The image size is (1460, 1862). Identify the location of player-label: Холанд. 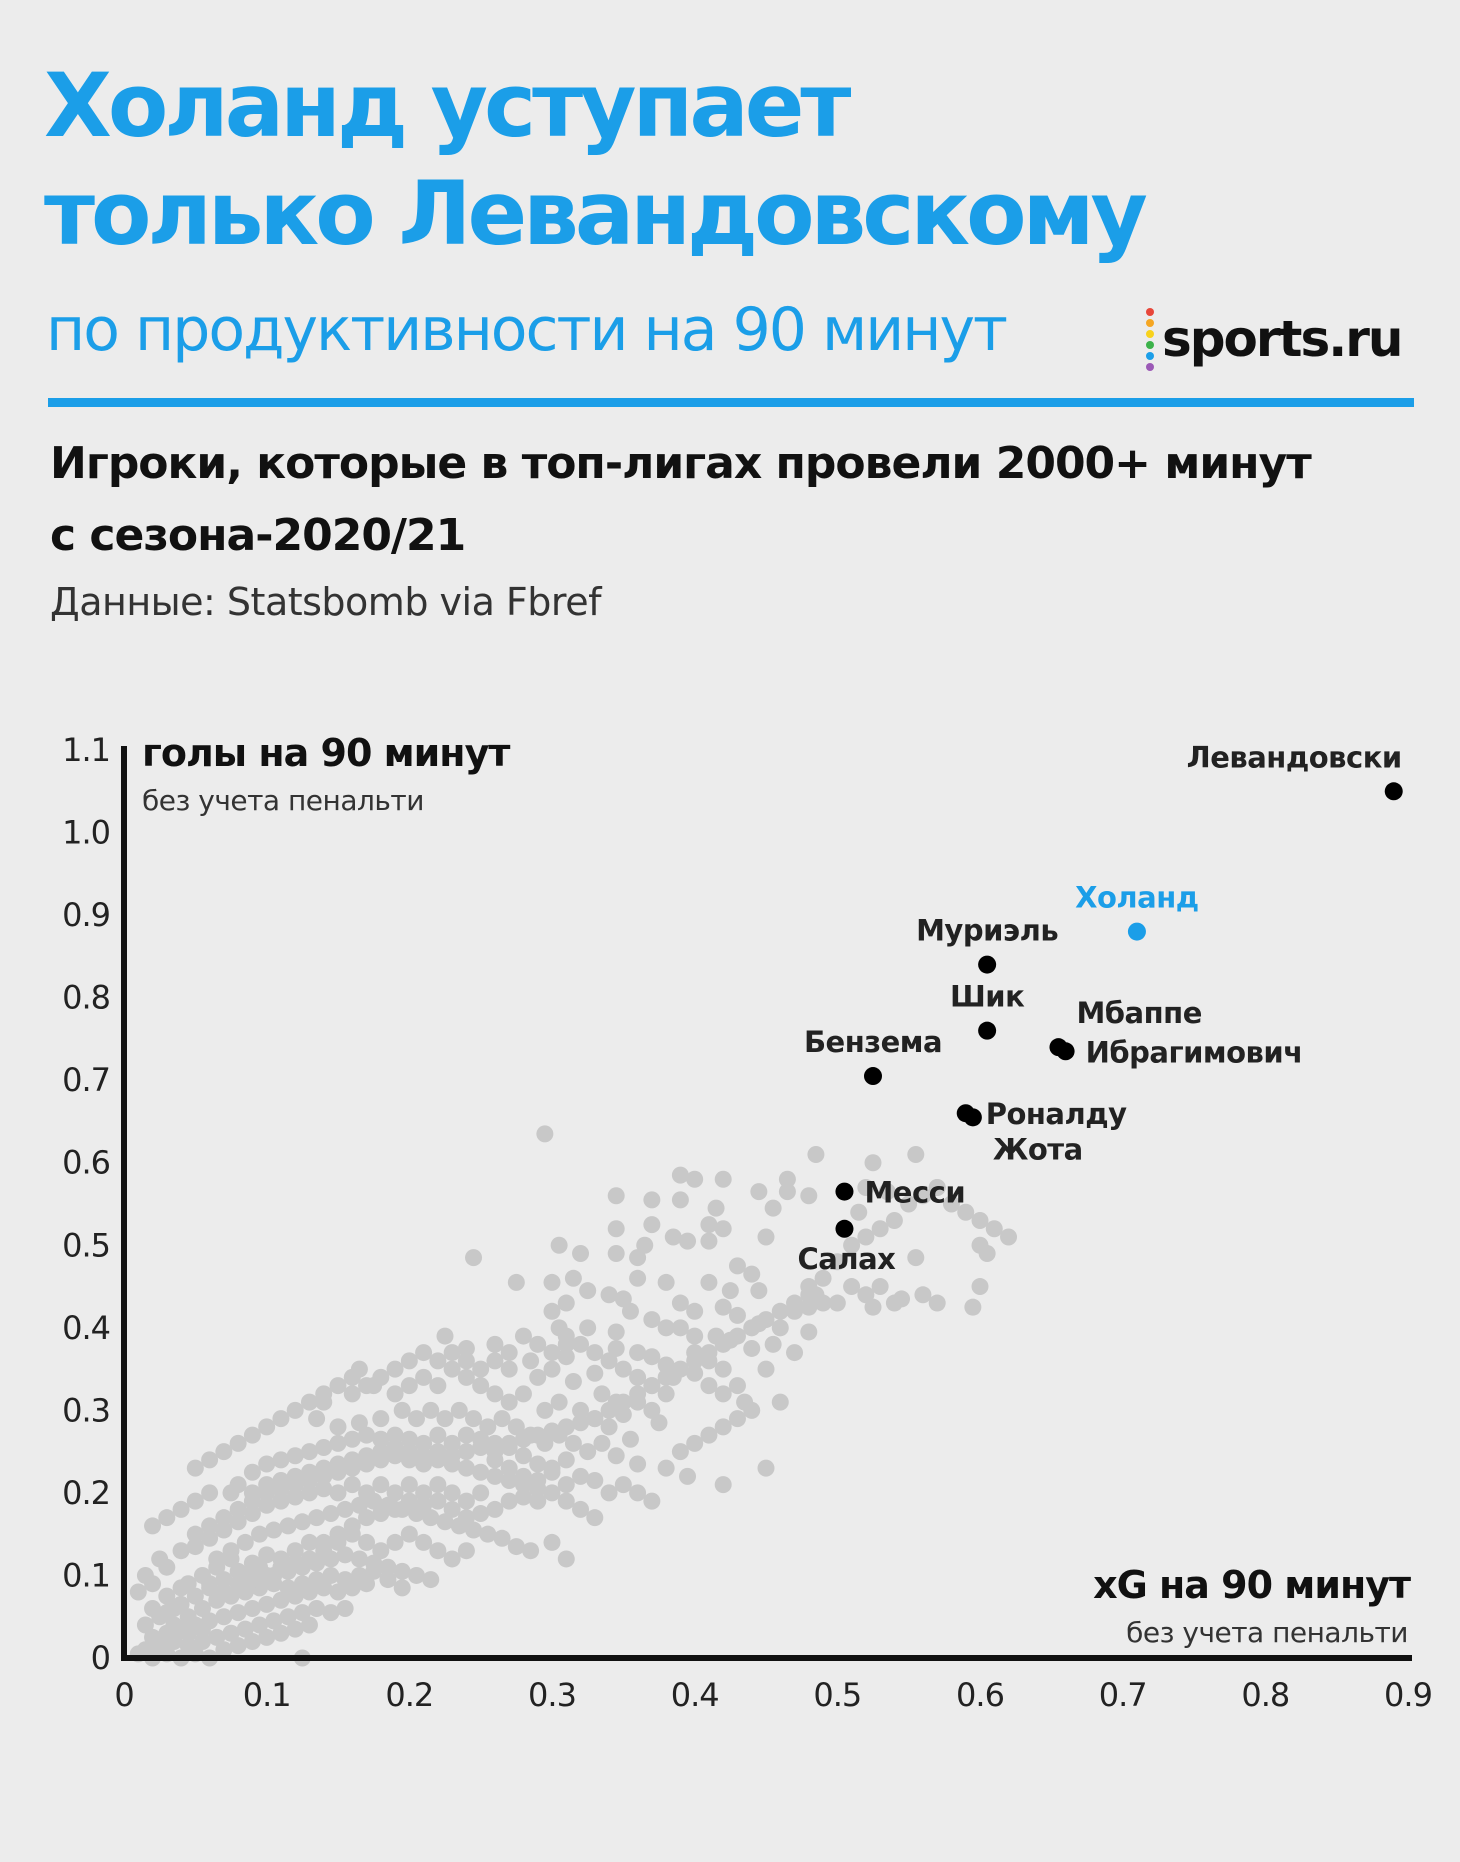
(1137, 898).